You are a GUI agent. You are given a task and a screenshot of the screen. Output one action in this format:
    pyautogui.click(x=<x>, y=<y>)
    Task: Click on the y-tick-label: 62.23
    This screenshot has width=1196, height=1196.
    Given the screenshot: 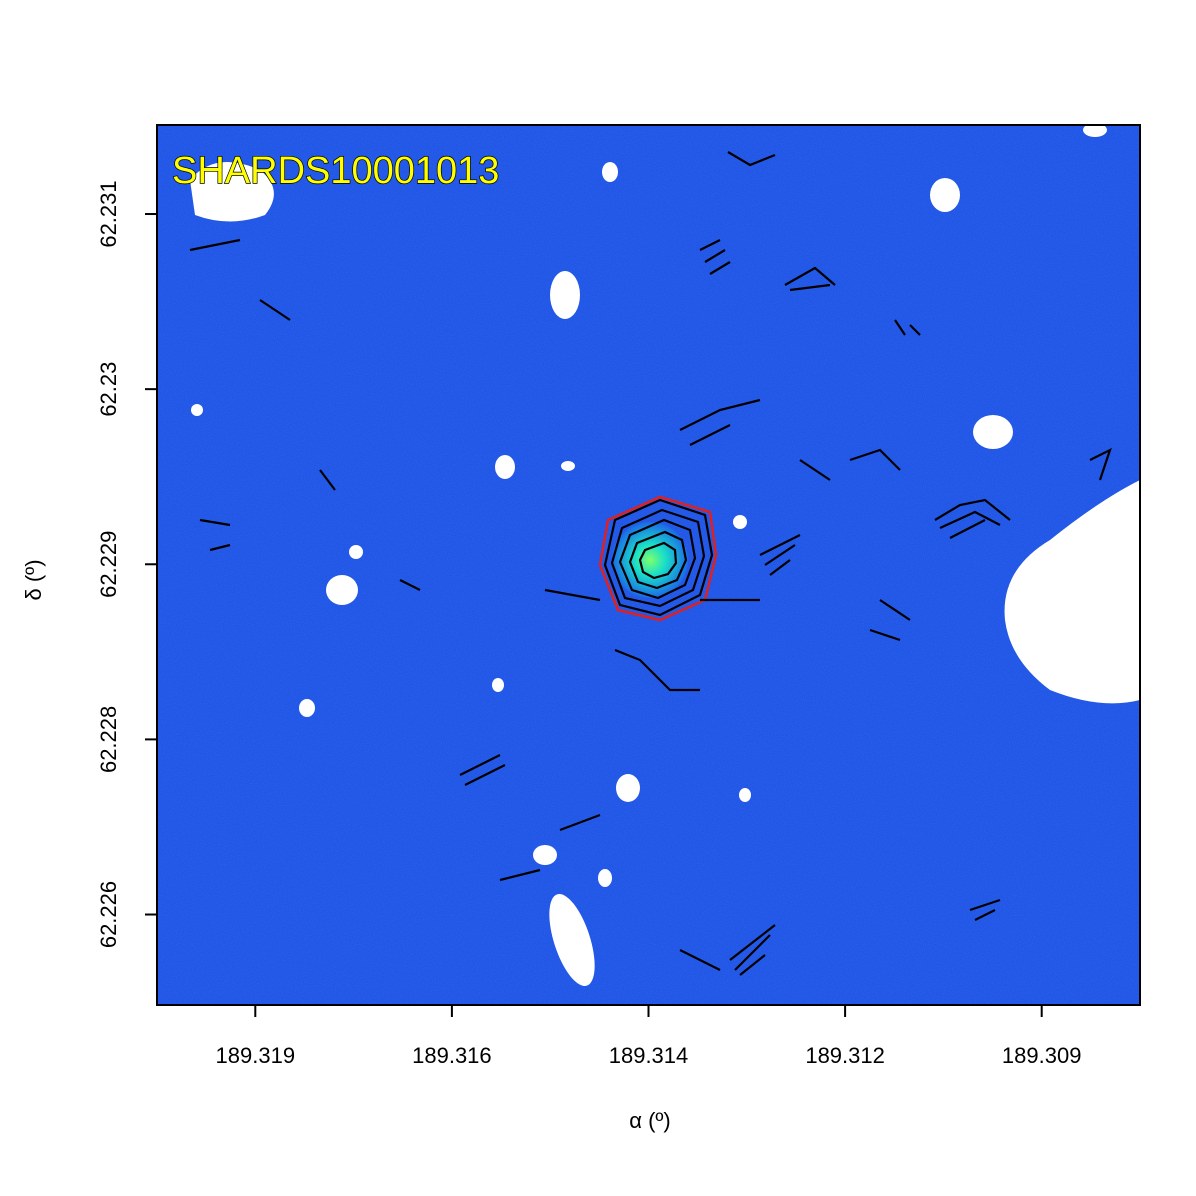 What is the action you would take?
    pyautogui.click(x=108, y=389)
    